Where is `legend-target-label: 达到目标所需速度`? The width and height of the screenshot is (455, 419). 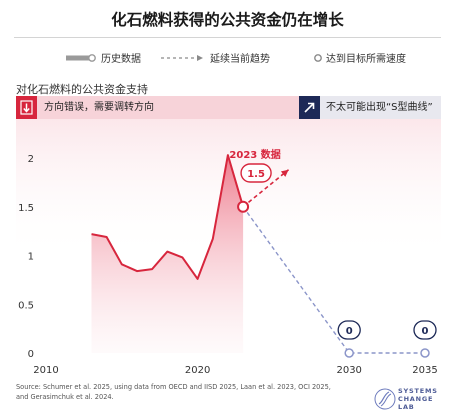 legend-target-label: 达到目标所需速度 is located at coordinates (366, 59).